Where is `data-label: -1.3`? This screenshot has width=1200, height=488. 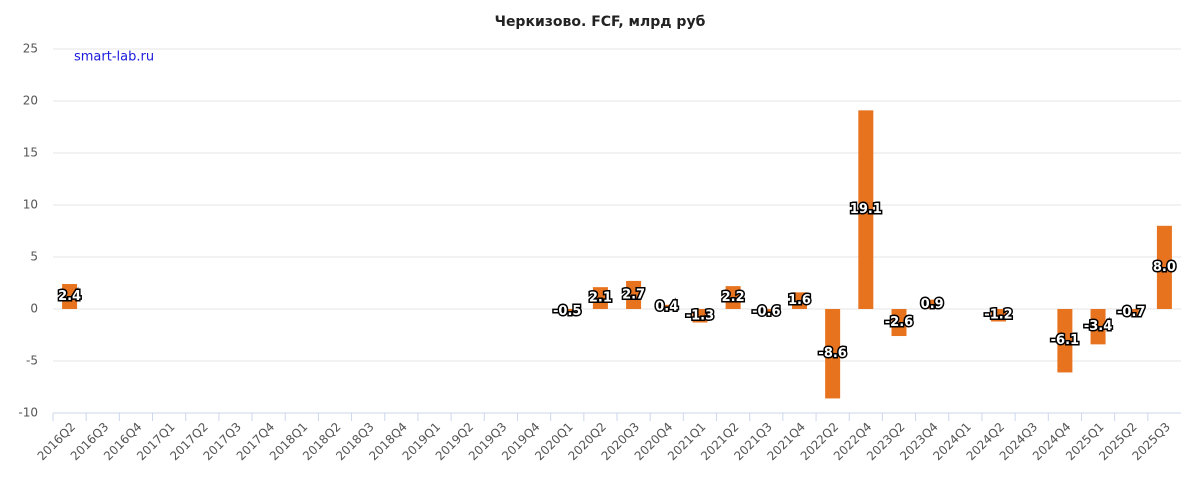 data-label: -1.3 is located at coordinates (700, 315).